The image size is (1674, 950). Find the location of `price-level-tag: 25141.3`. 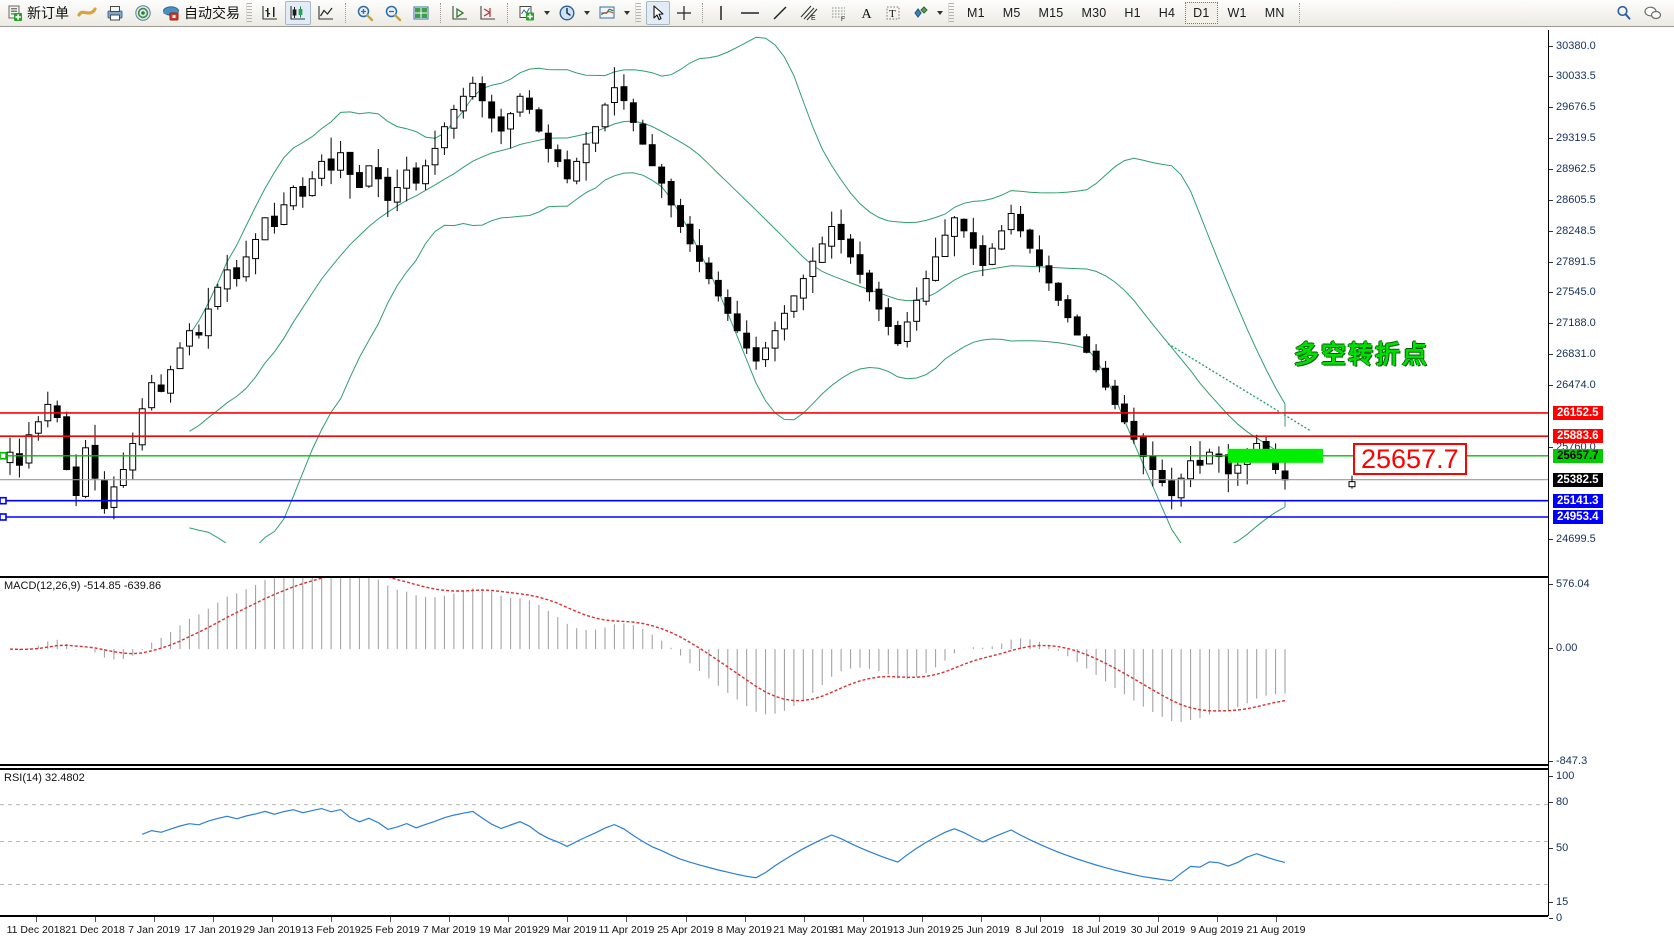

price-level-tag: 25141.3 is located at coordinates (1578, 500).